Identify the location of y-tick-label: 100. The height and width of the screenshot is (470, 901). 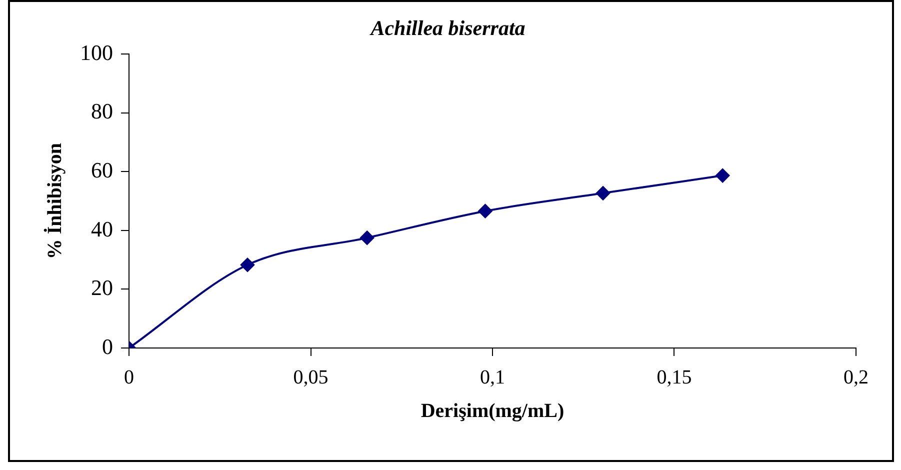
(96, 52).